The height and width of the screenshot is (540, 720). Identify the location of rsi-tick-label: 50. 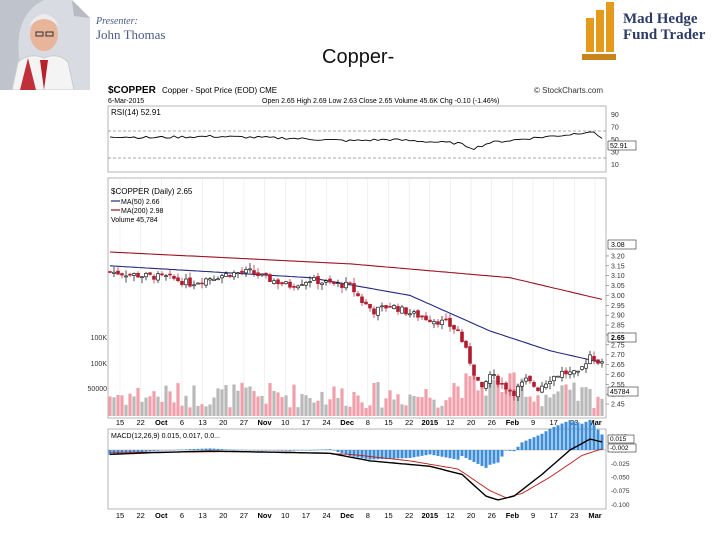
(615, 140).